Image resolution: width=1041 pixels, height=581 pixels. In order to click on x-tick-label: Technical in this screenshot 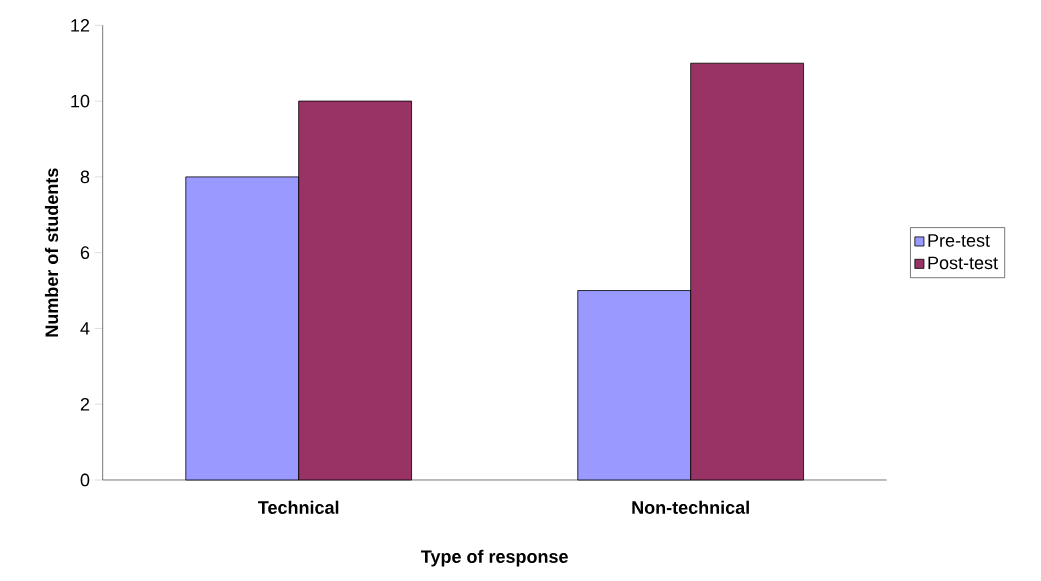, I will do `click(298, 507)`.